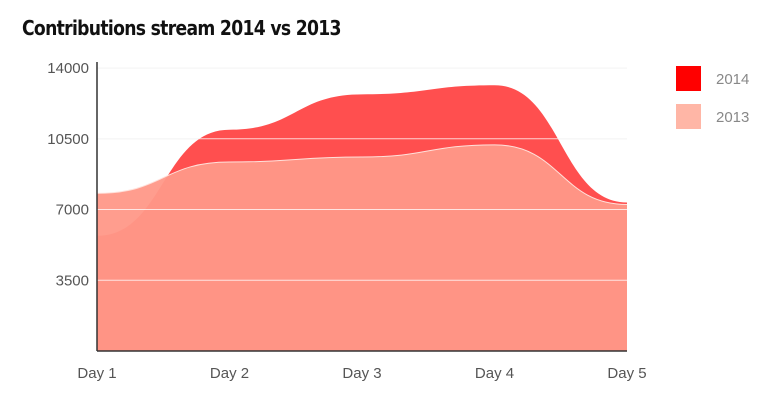  Describe the element at coordinates (494, 373) in the screenshot. I see `x-tick-label: Day 4` at that location.